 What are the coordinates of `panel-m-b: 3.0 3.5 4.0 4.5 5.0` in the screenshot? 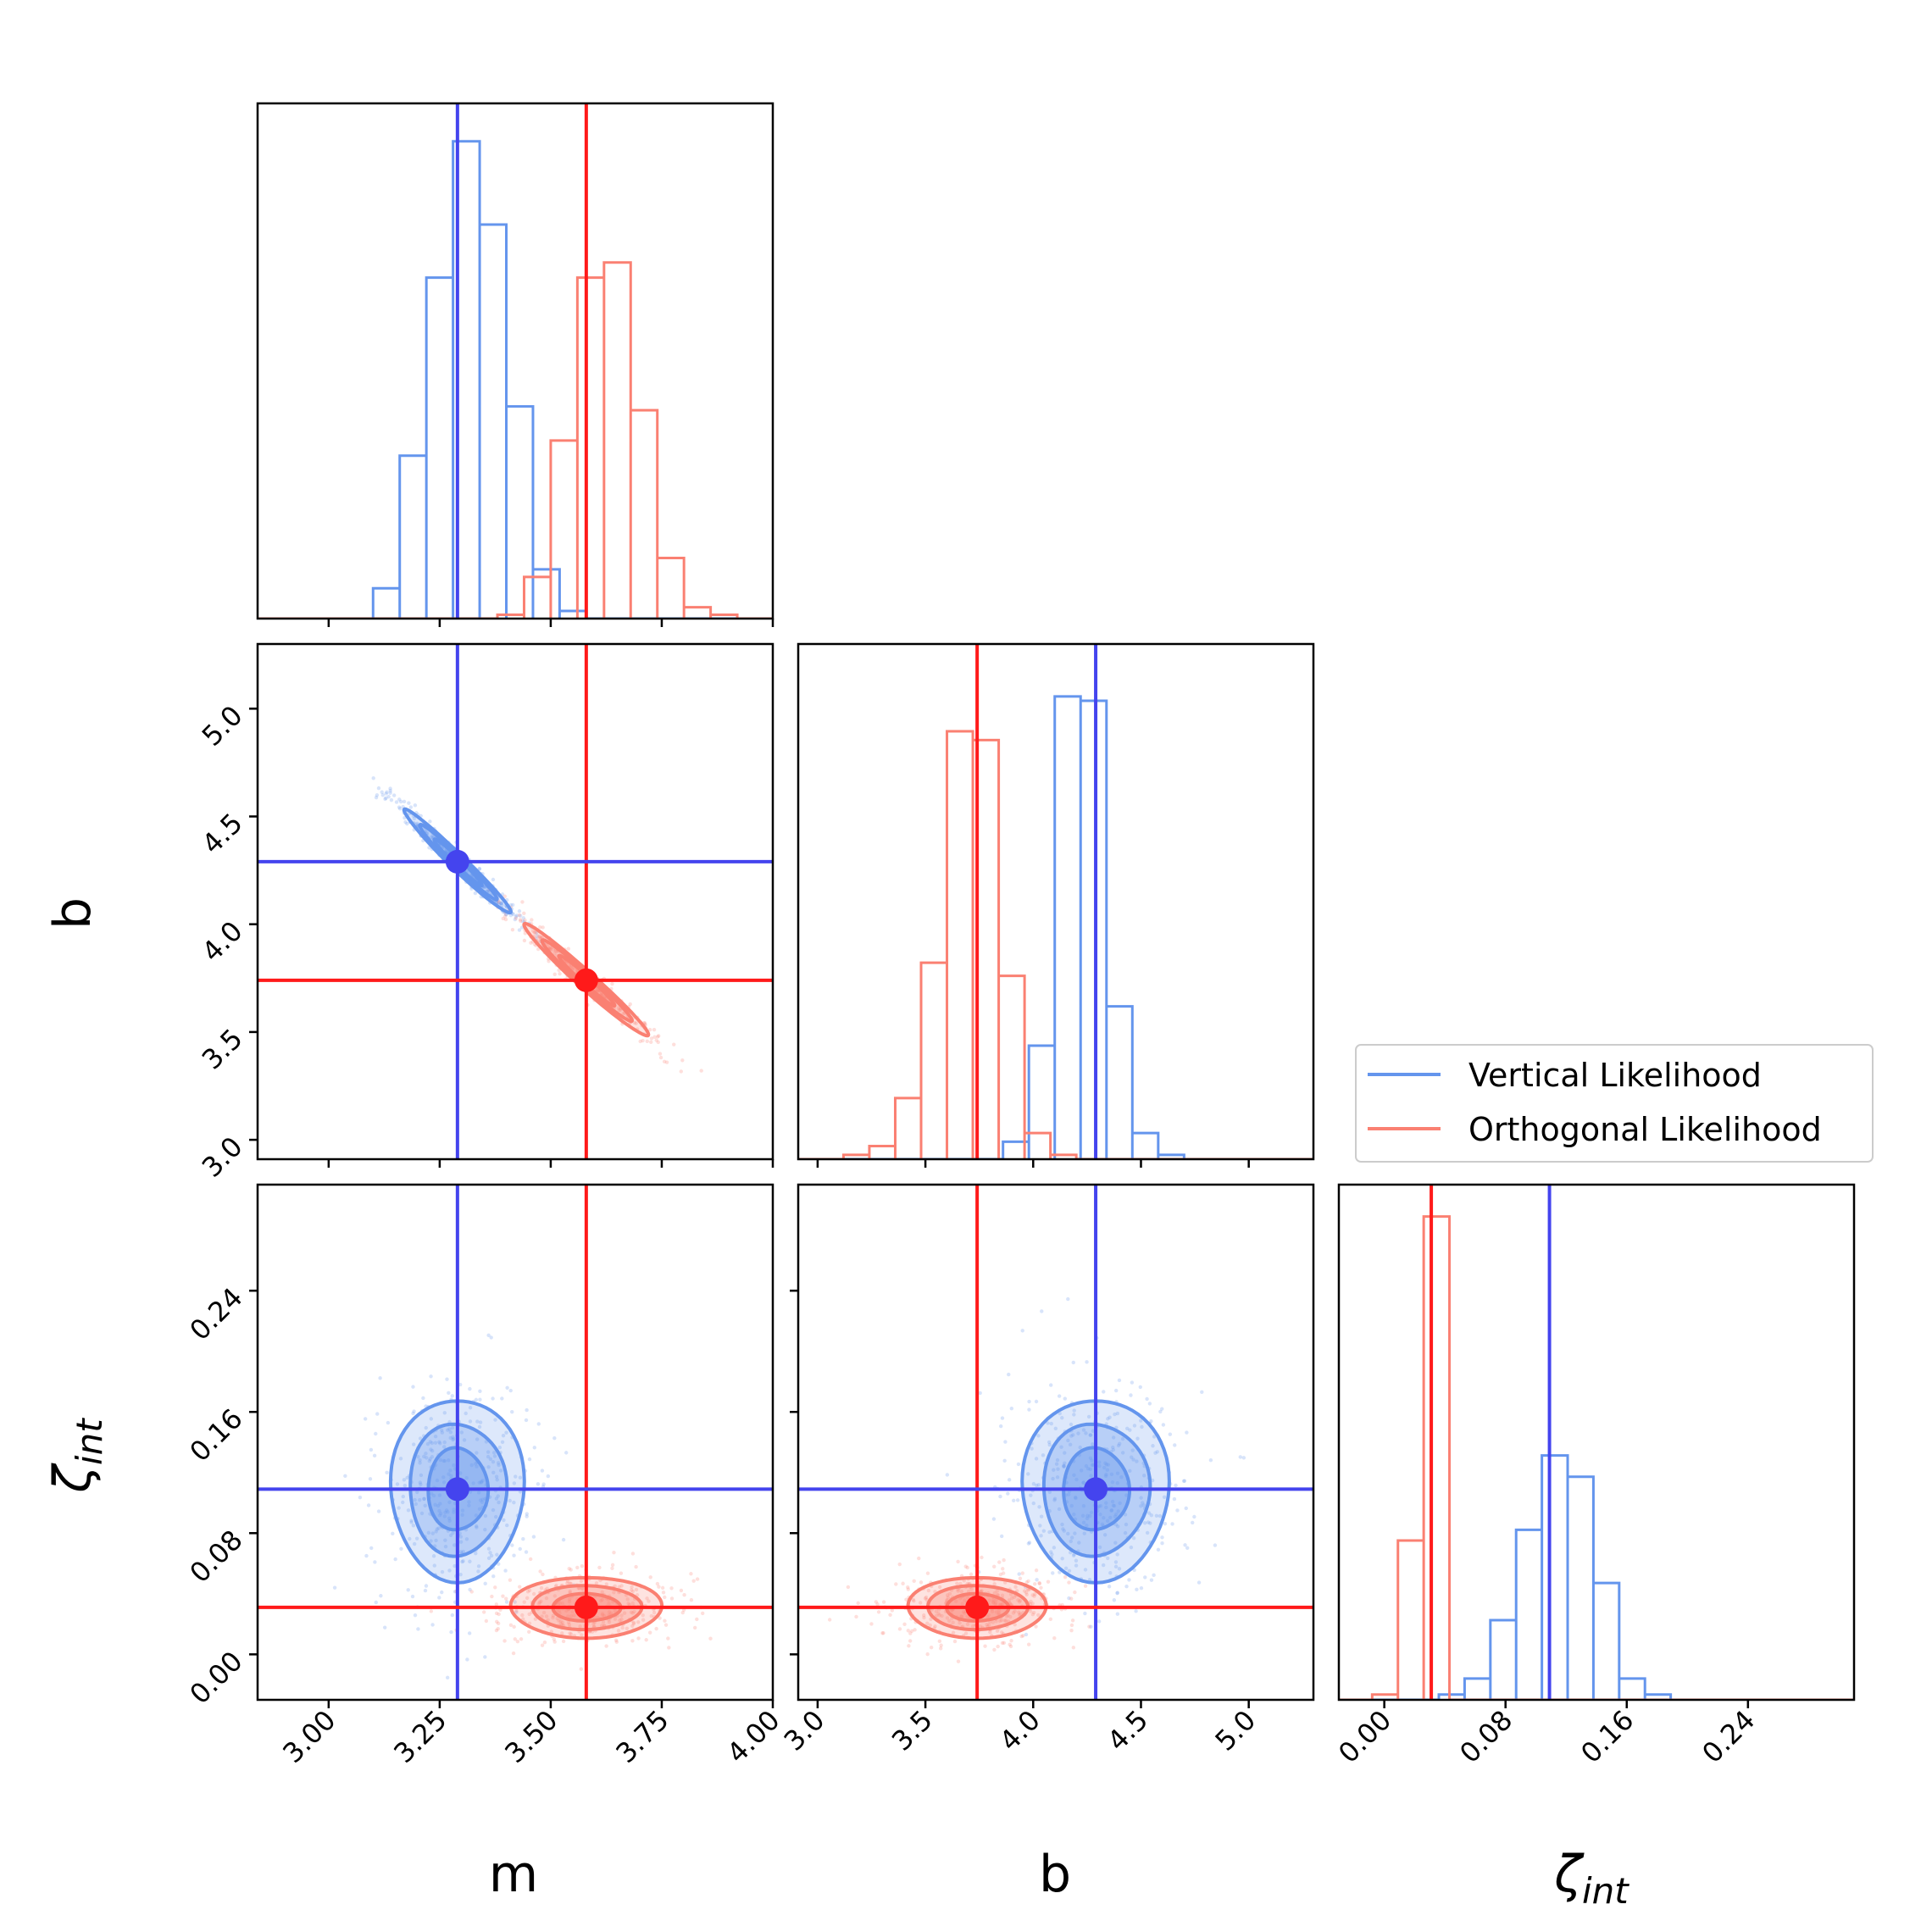 It's located at (485, 913).